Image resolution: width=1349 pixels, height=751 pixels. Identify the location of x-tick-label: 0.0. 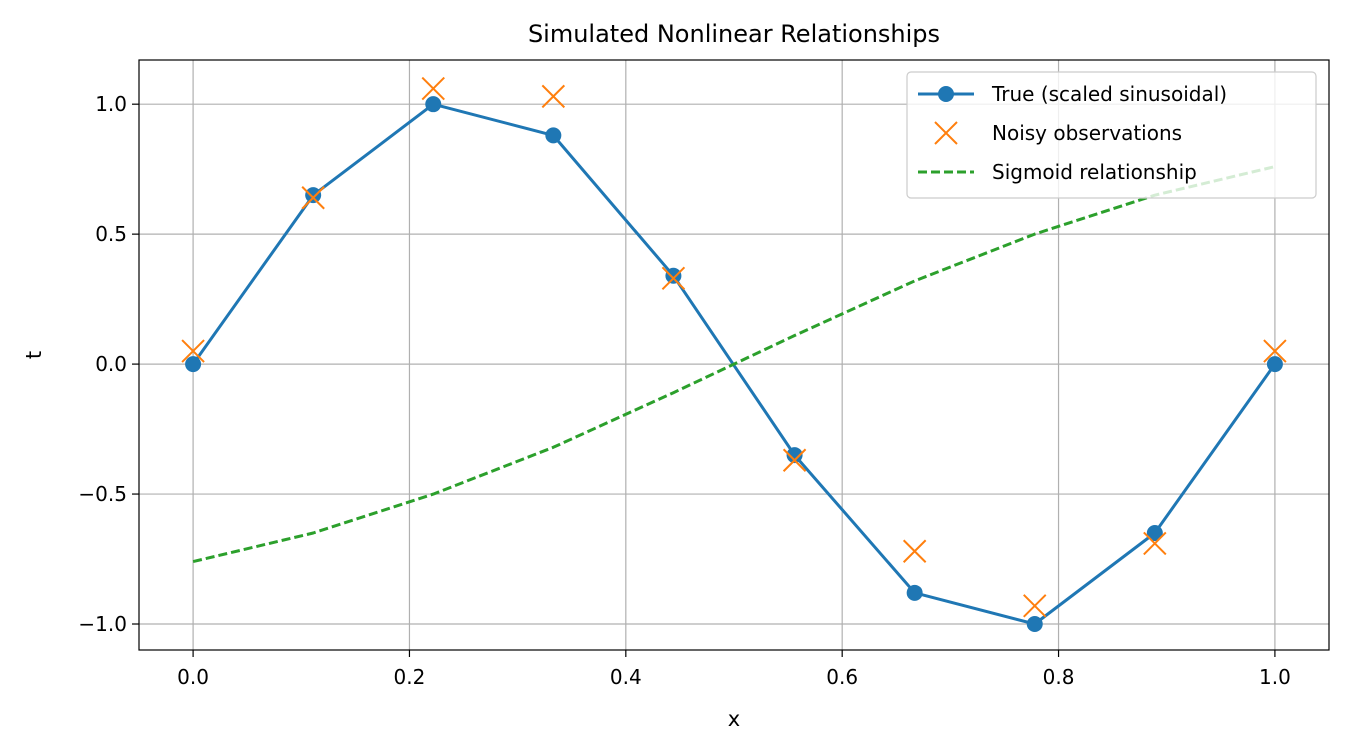
(193, 677).